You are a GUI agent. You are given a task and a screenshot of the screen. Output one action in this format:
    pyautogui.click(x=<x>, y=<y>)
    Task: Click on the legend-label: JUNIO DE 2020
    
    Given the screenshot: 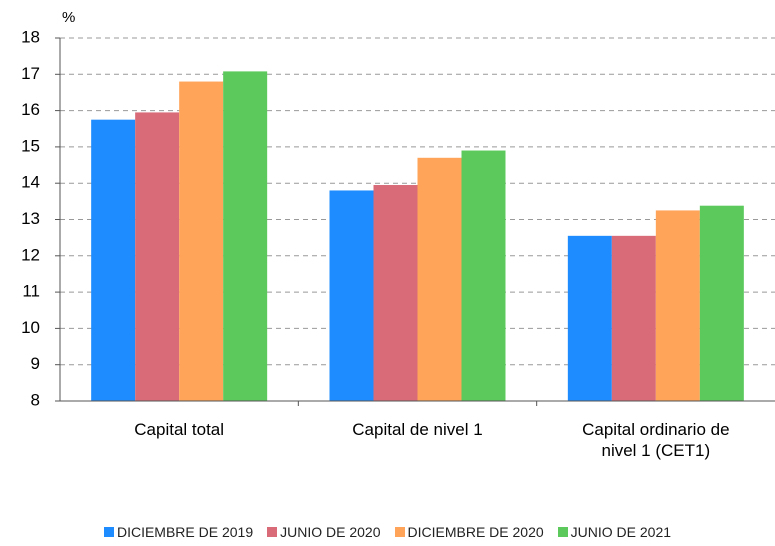 What is the action you would take?
    pyautogui.click(x=330, y=532)
    